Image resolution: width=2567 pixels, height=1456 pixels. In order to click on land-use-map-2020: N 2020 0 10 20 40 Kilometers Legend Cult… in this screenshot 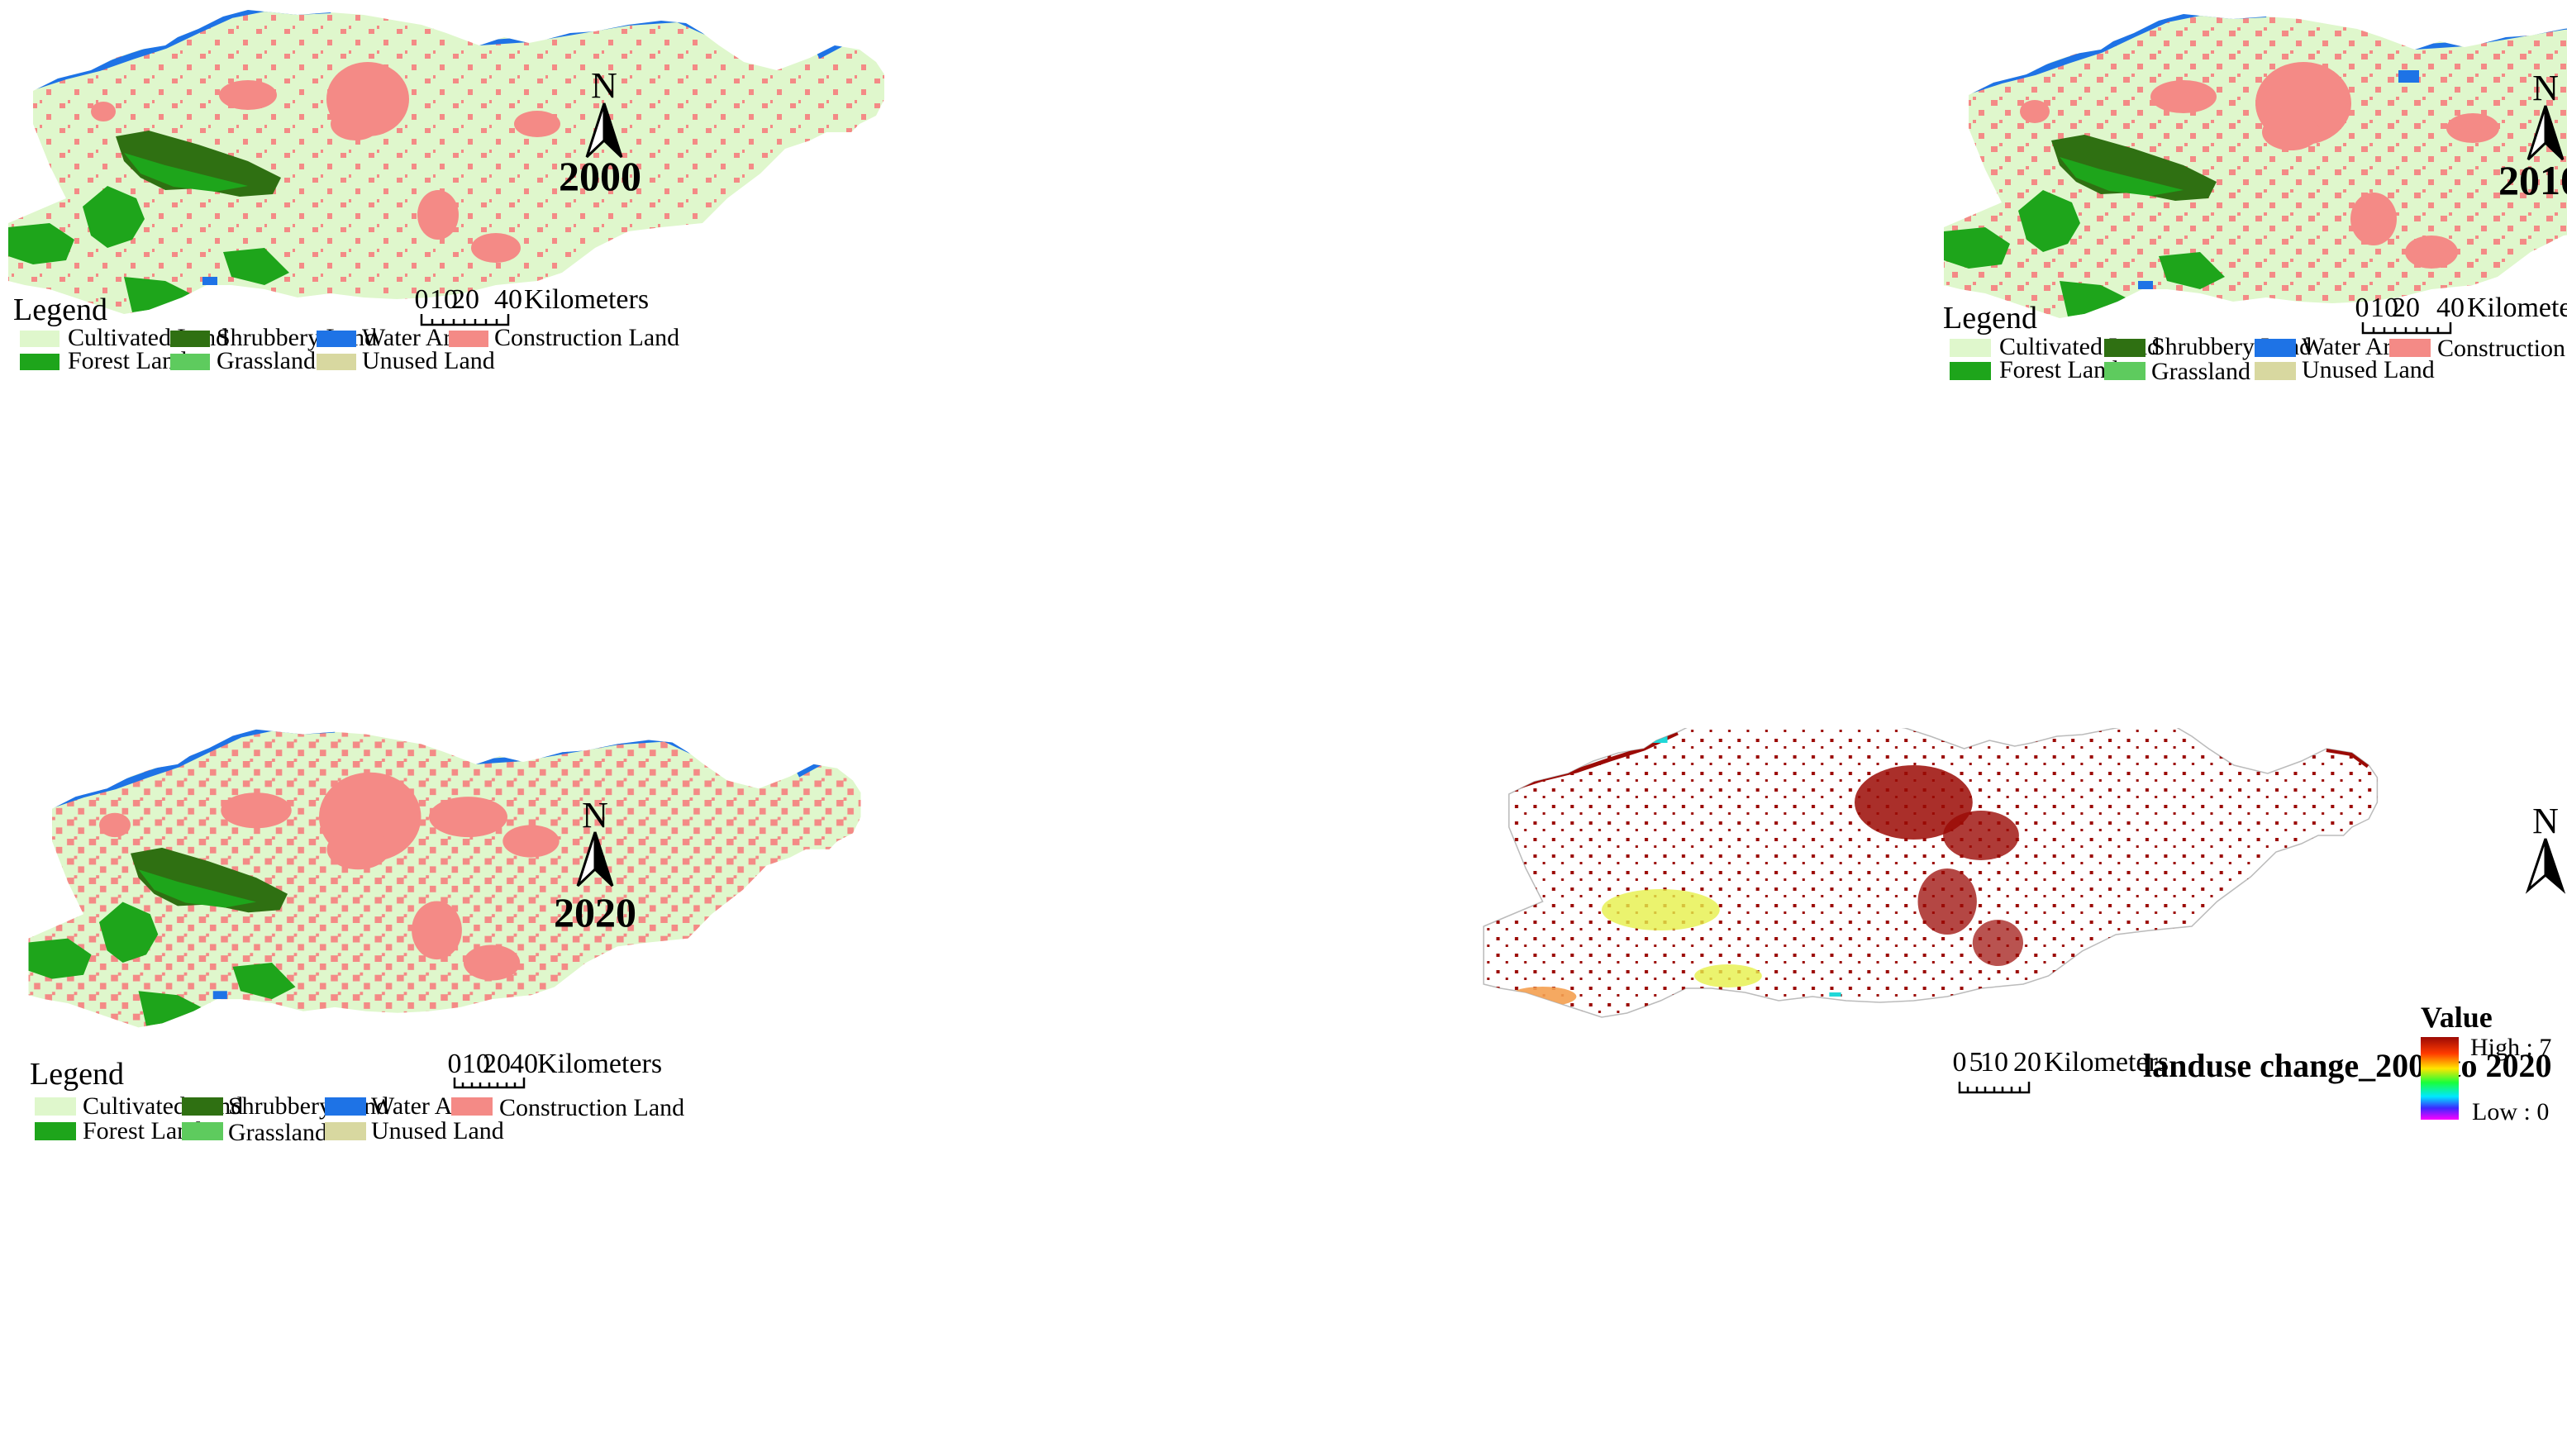, I will do `click(444, 937)`.